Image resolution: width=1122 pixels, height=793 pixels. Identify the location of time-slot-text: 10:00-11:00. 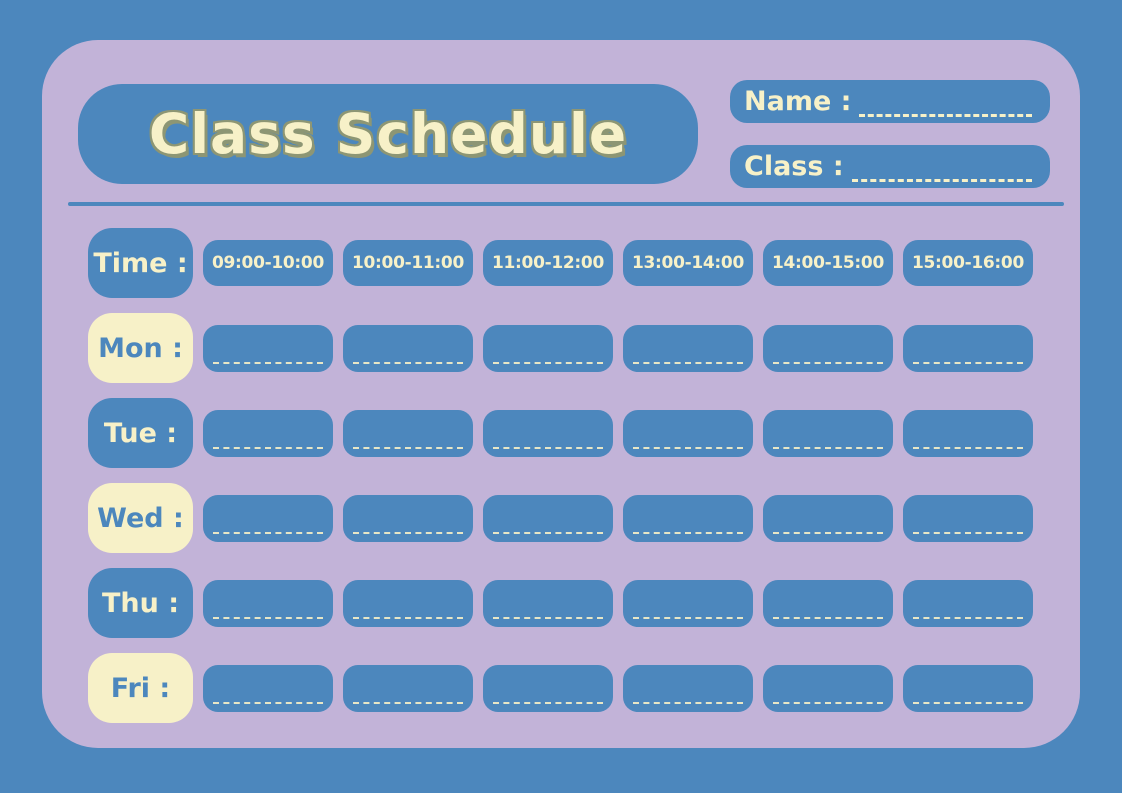
(408, 263).